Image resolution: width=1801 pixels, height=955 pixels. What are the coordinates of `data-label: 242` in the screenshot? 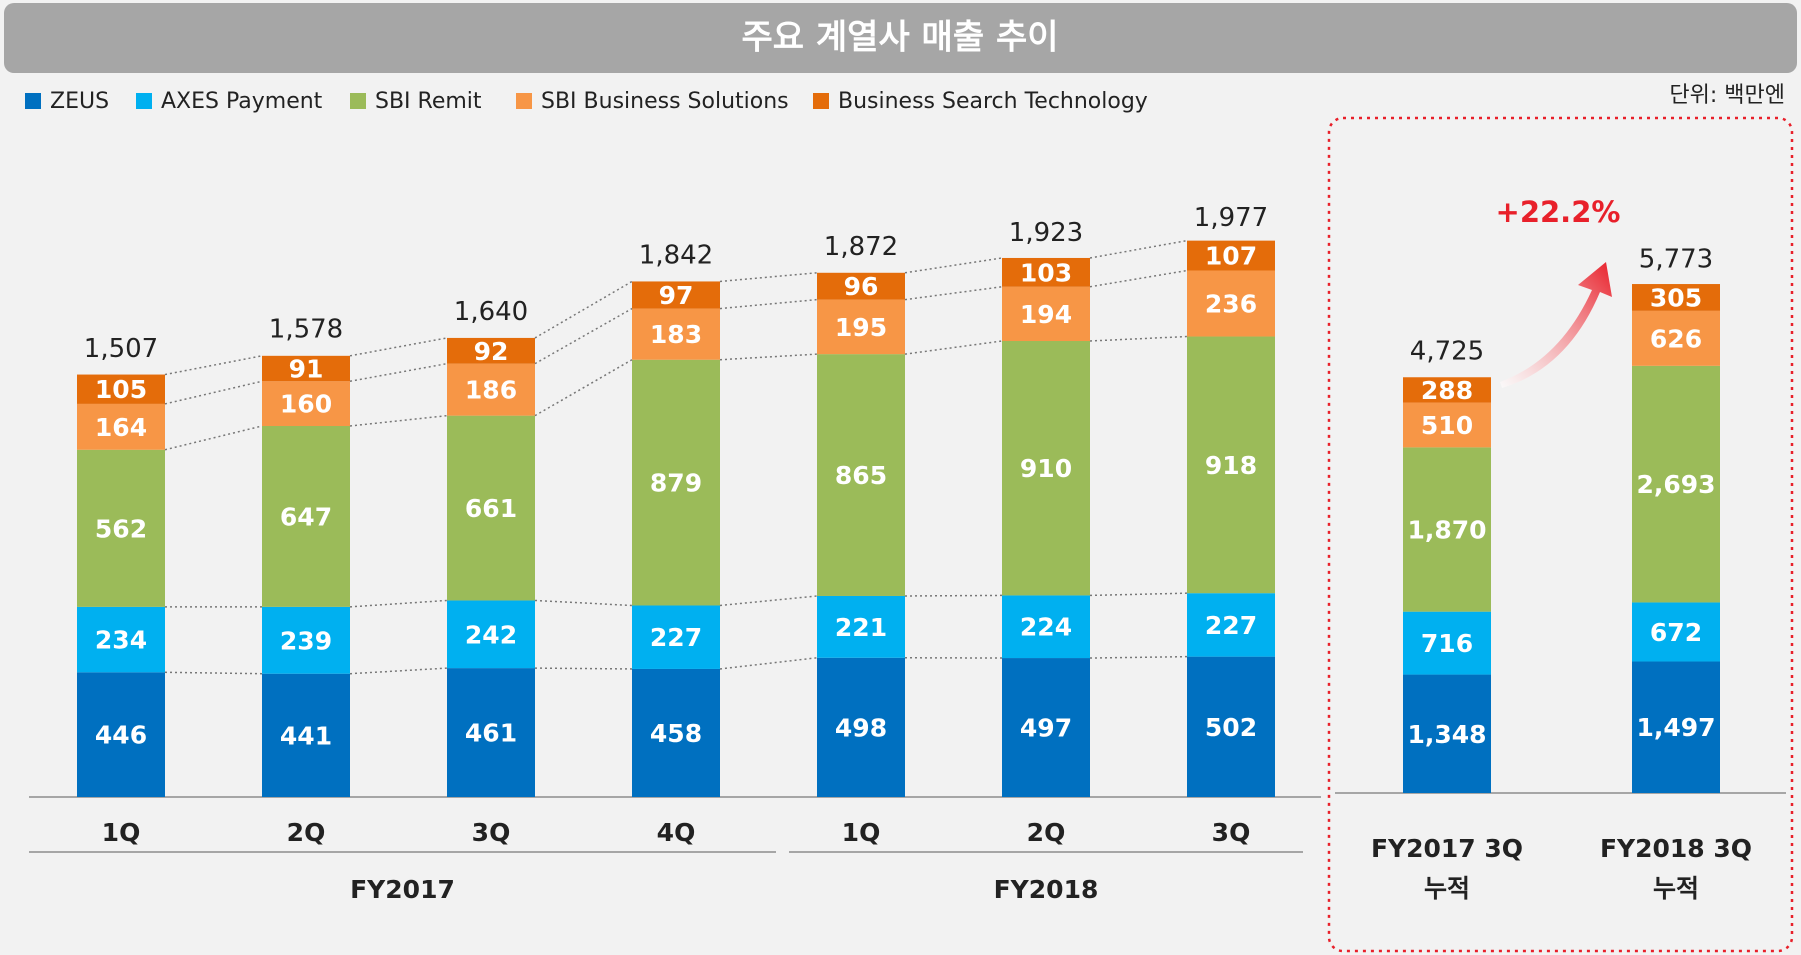 It's located at (491, 634).